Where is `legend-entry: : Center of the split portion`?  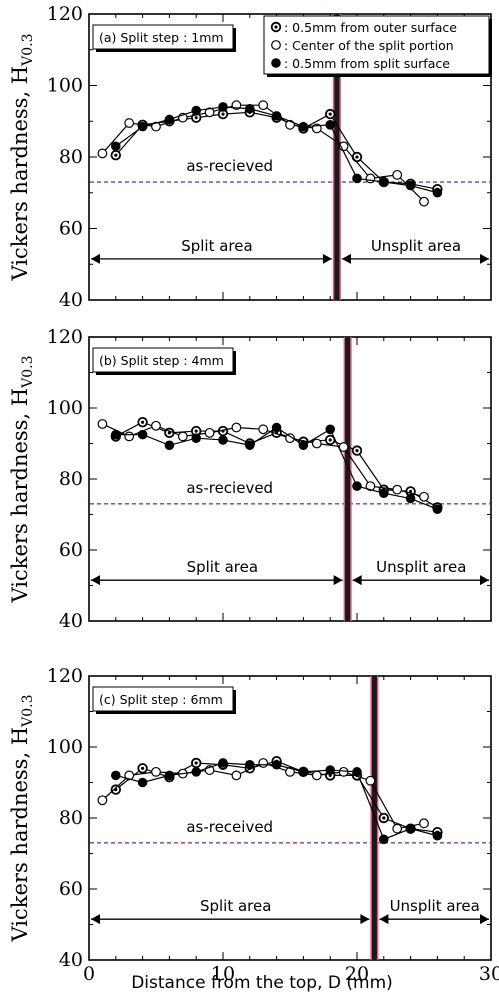 legend-entry: : Center of the split portion is located at coordinates (369, 45).